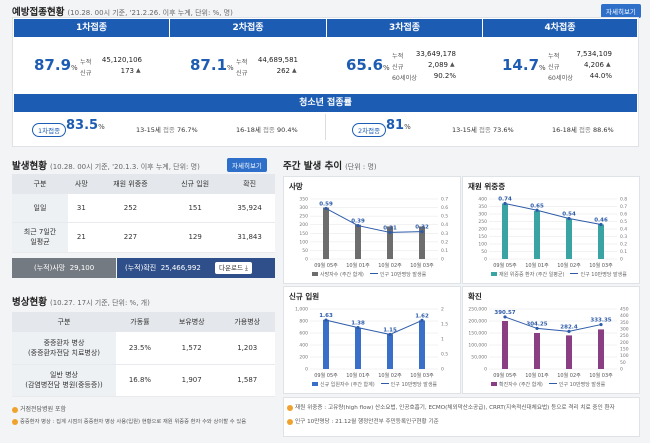  What do you see at coordinates (283, 71) in the screenshot?
I see `dose2-new: 262` at bounding box center [283, 71].